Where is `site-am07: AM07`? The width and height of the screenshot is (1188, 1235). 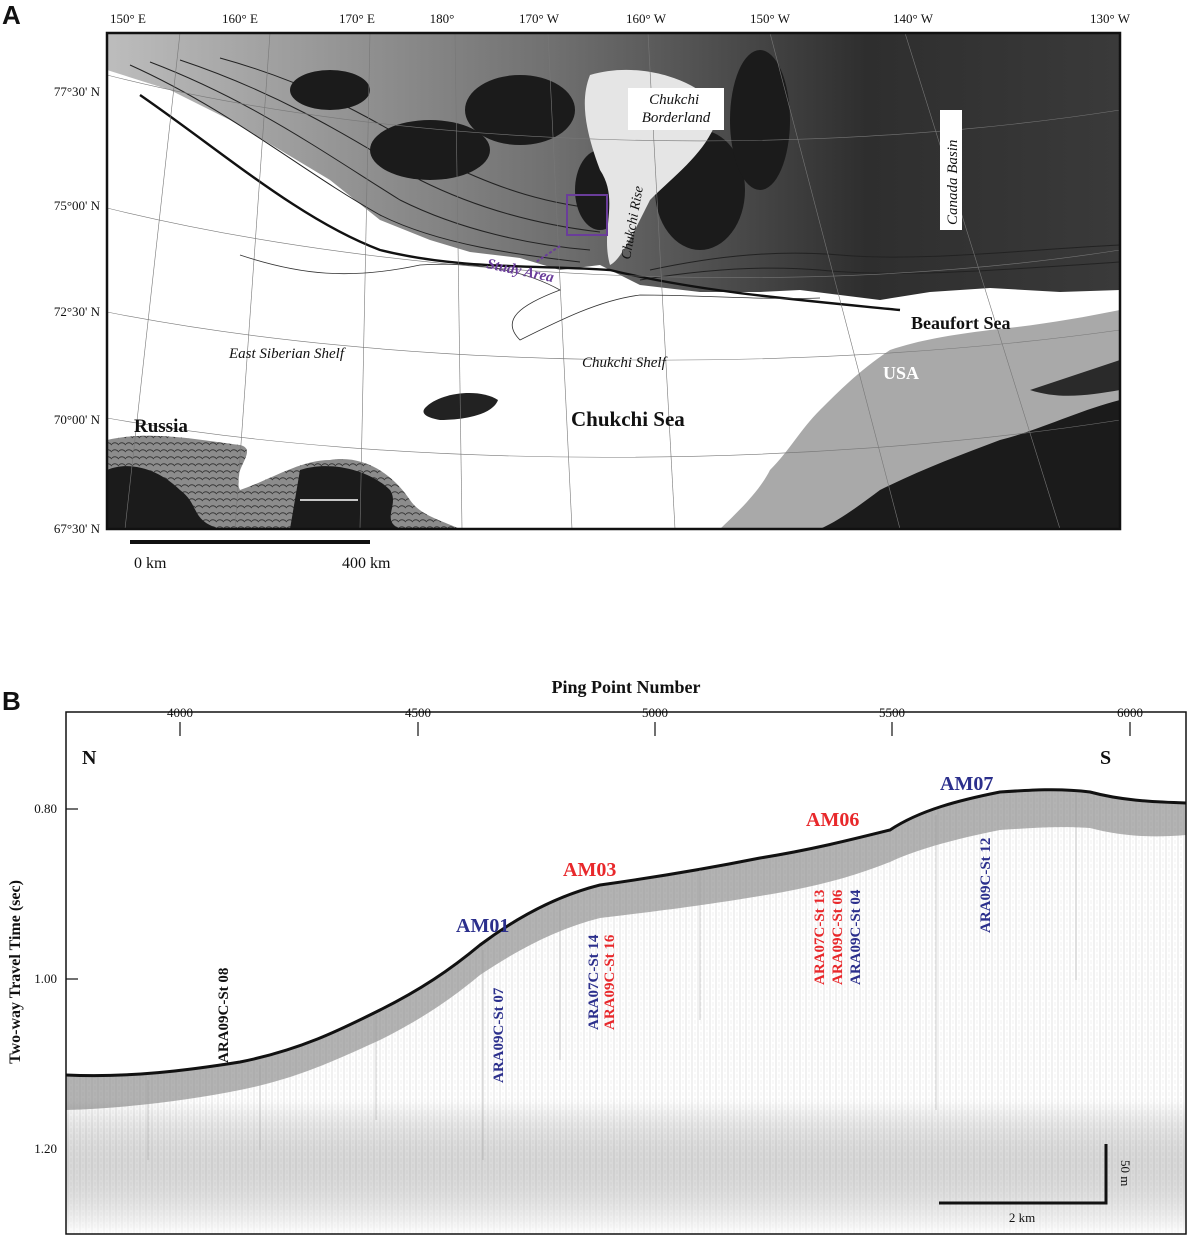
site-am07: AM07 is located at coordinates (966, 784).